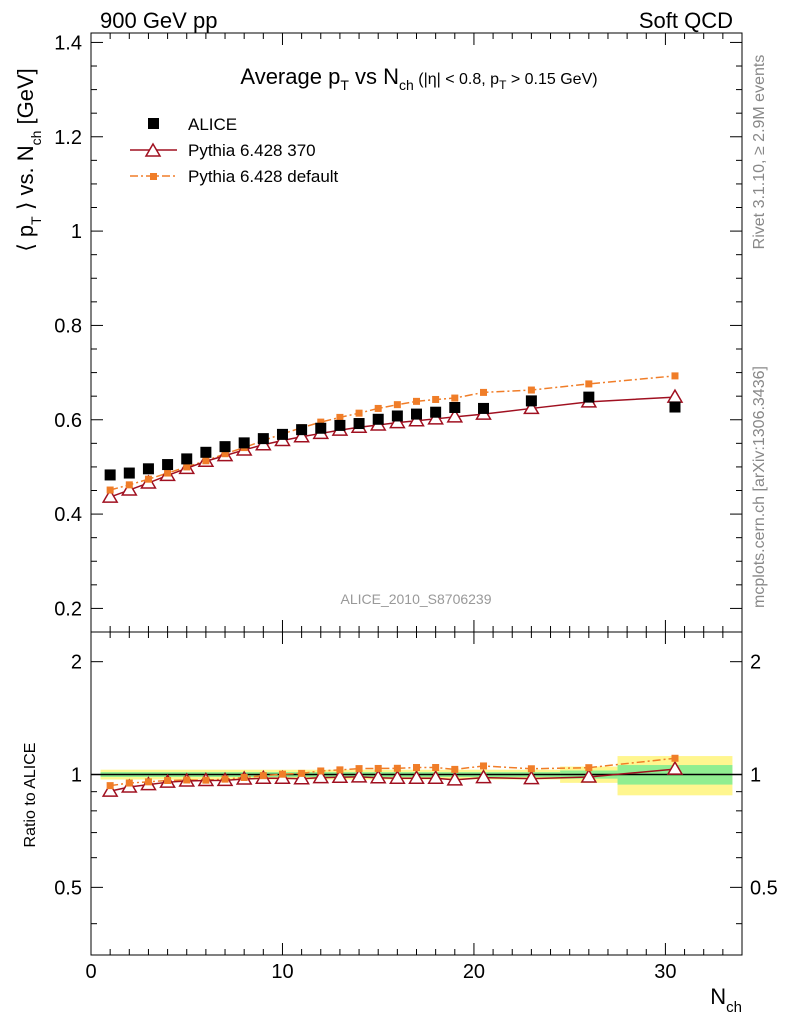 The image size is (786, 1029). What do you see at coordinates (755, 663) in the screenshot?
I see `ratio-y-tick-label-right: 2` at bounding box center [755, 663].